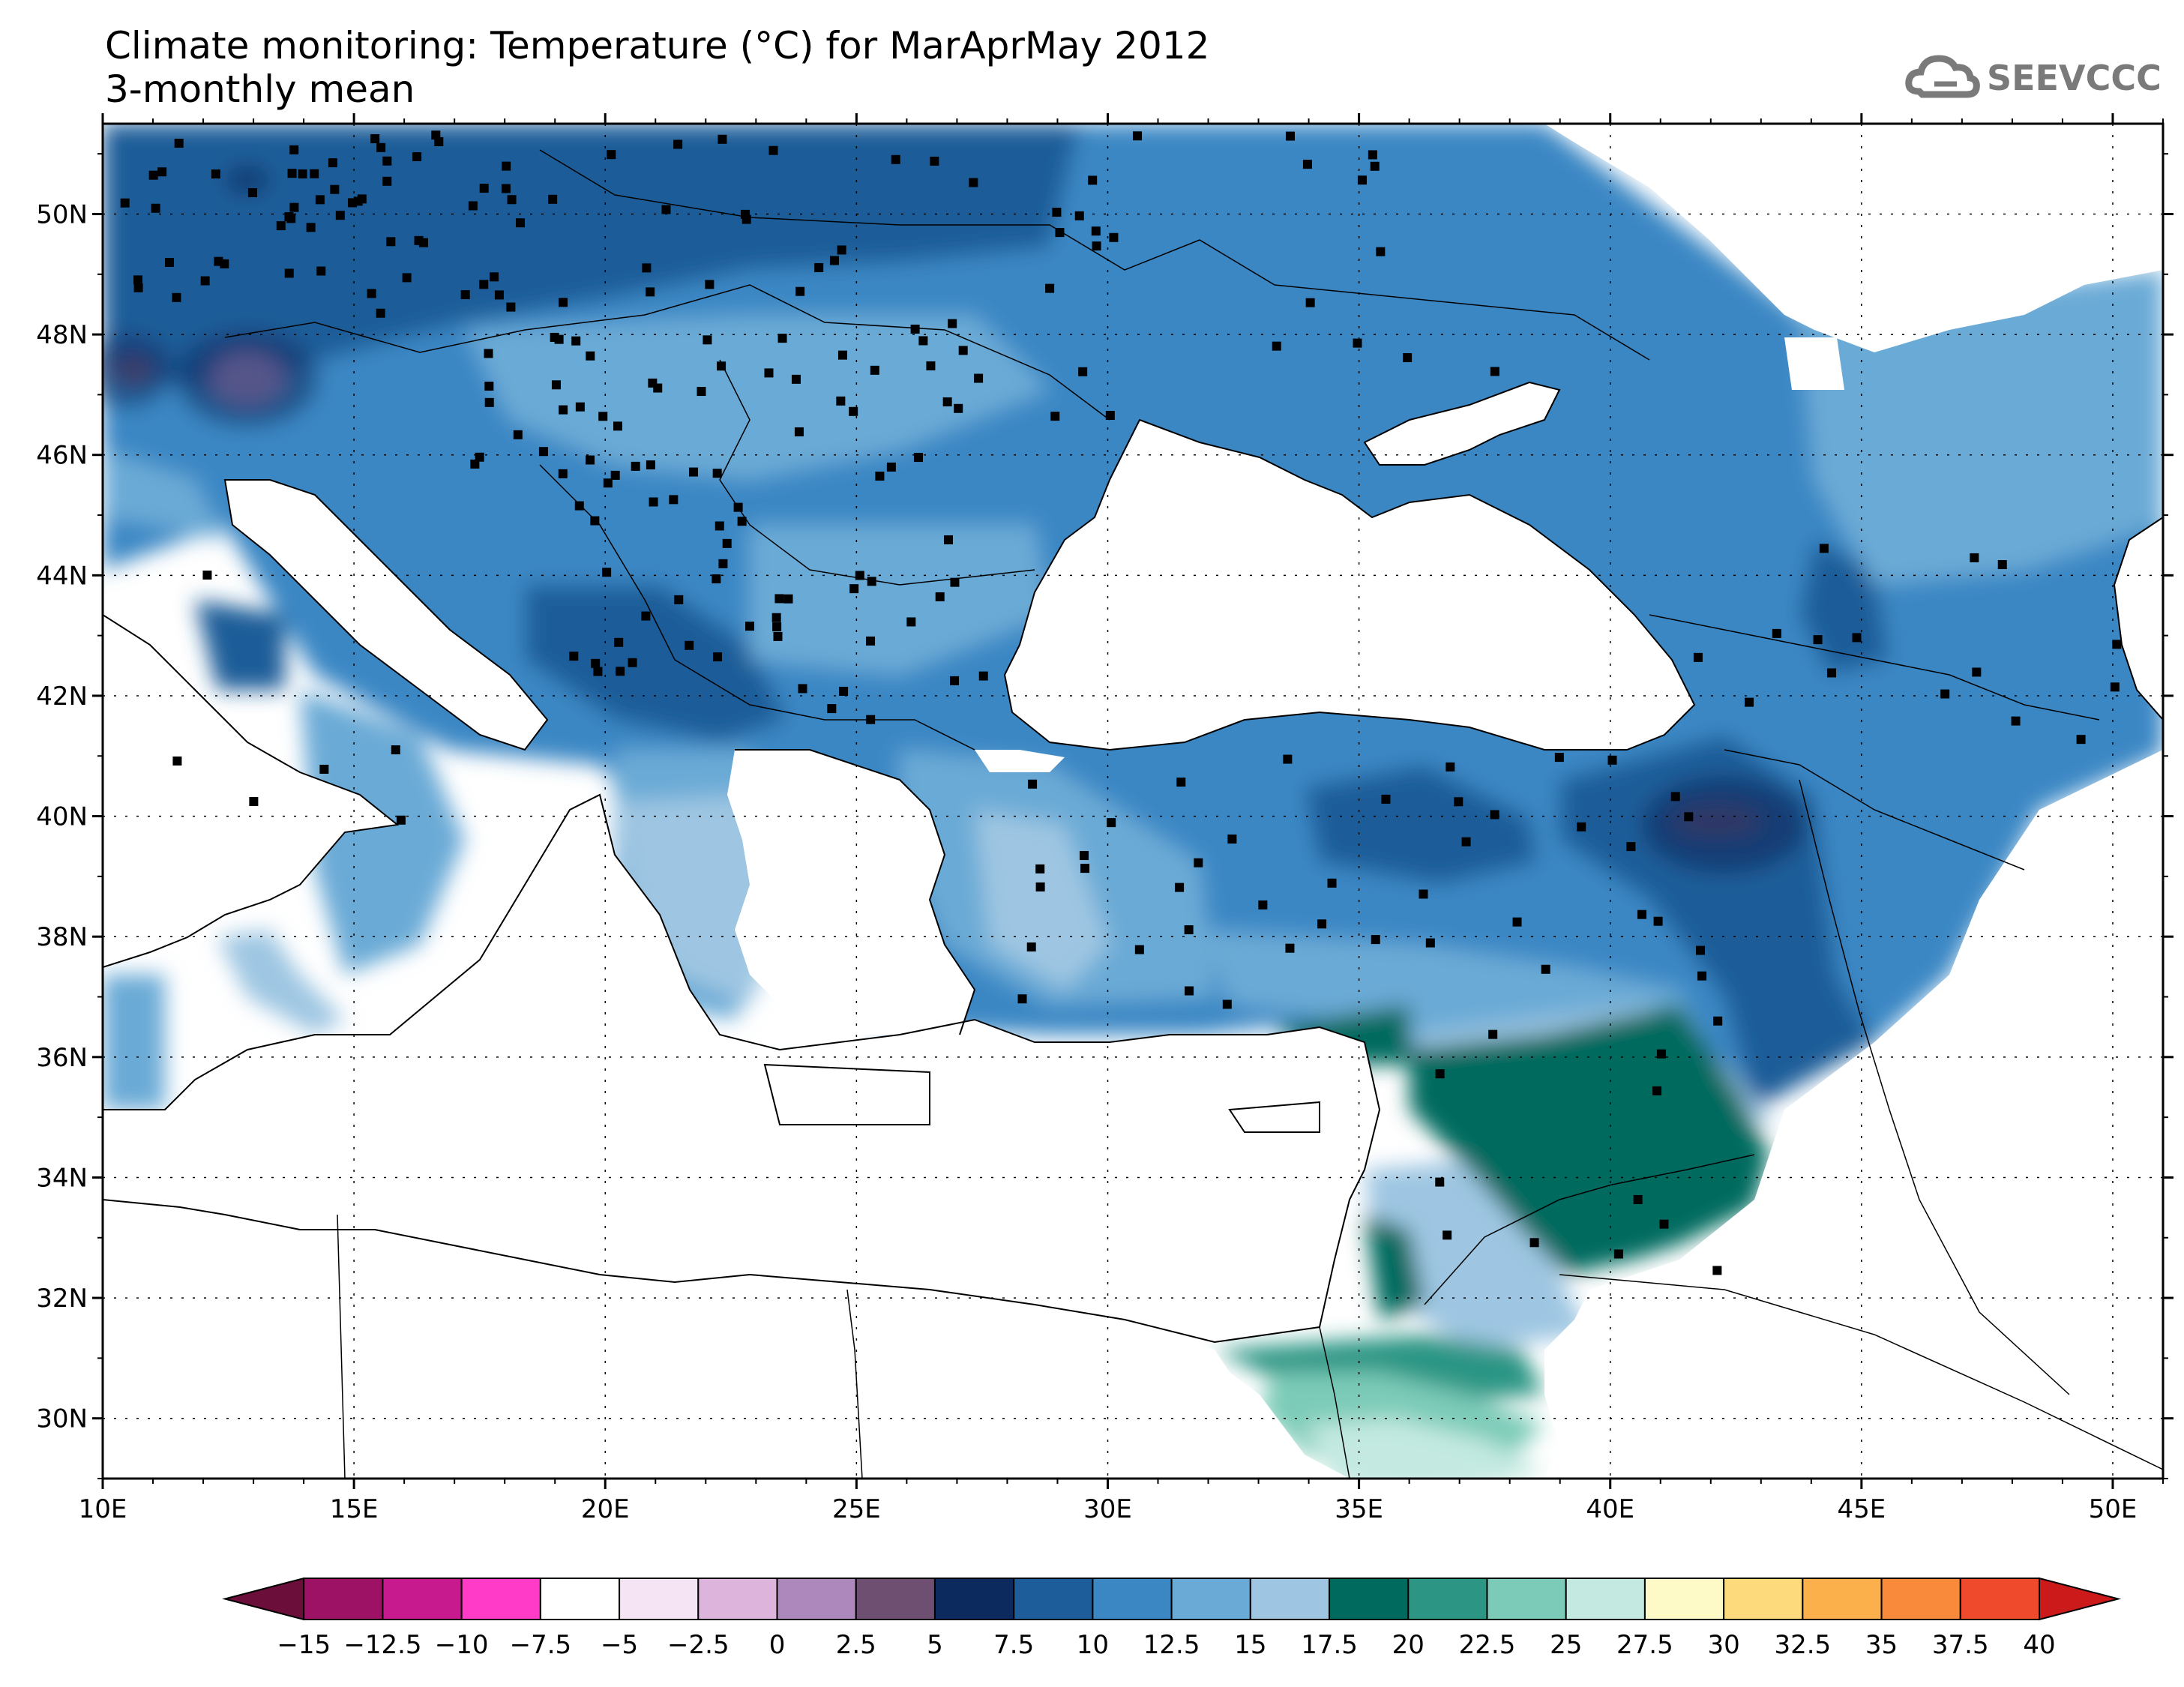 The height and width of the screenshot is (1687, 2184). I want to click on colorbar-label: 35, so click(1881, 1645).